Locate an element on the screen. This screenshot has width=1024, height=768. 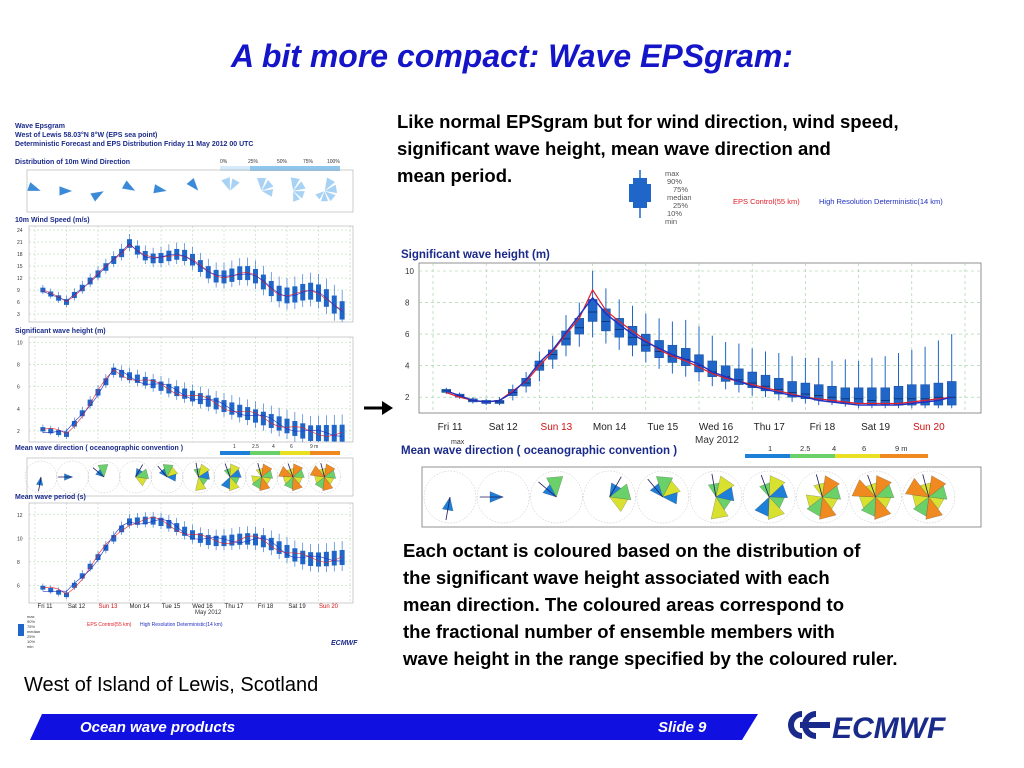
big-y-tick: 6 is located at coordinates (407, 334).